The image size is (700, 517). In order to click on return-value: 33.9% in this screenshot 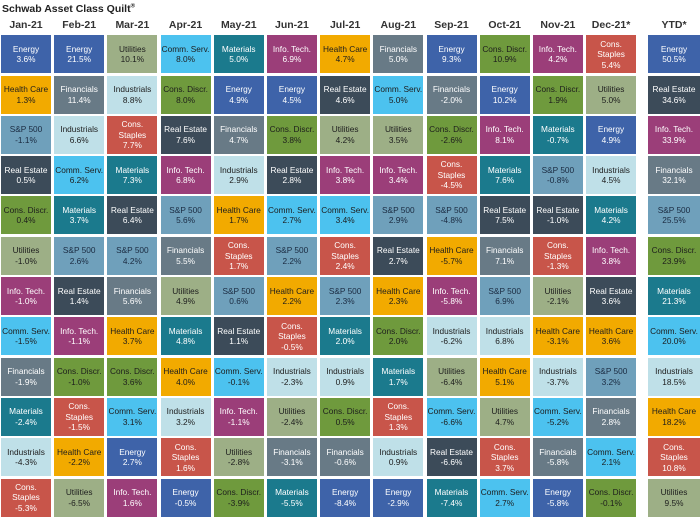, I will do `click(674, 139)`.